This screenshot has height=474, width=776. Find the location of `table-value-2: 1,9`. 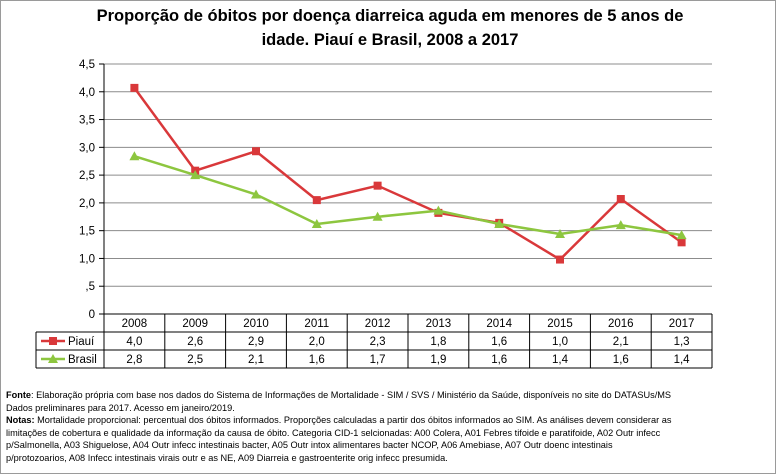

table-value-2: 1,9 is located at coordinates (438, 360).